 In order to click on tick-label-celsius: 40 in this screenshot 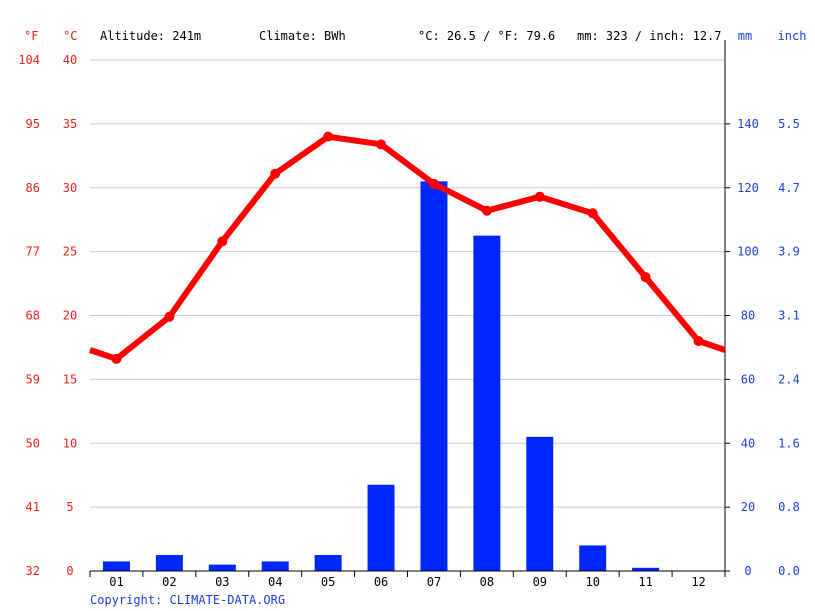, I will do `click(70, 60)`.